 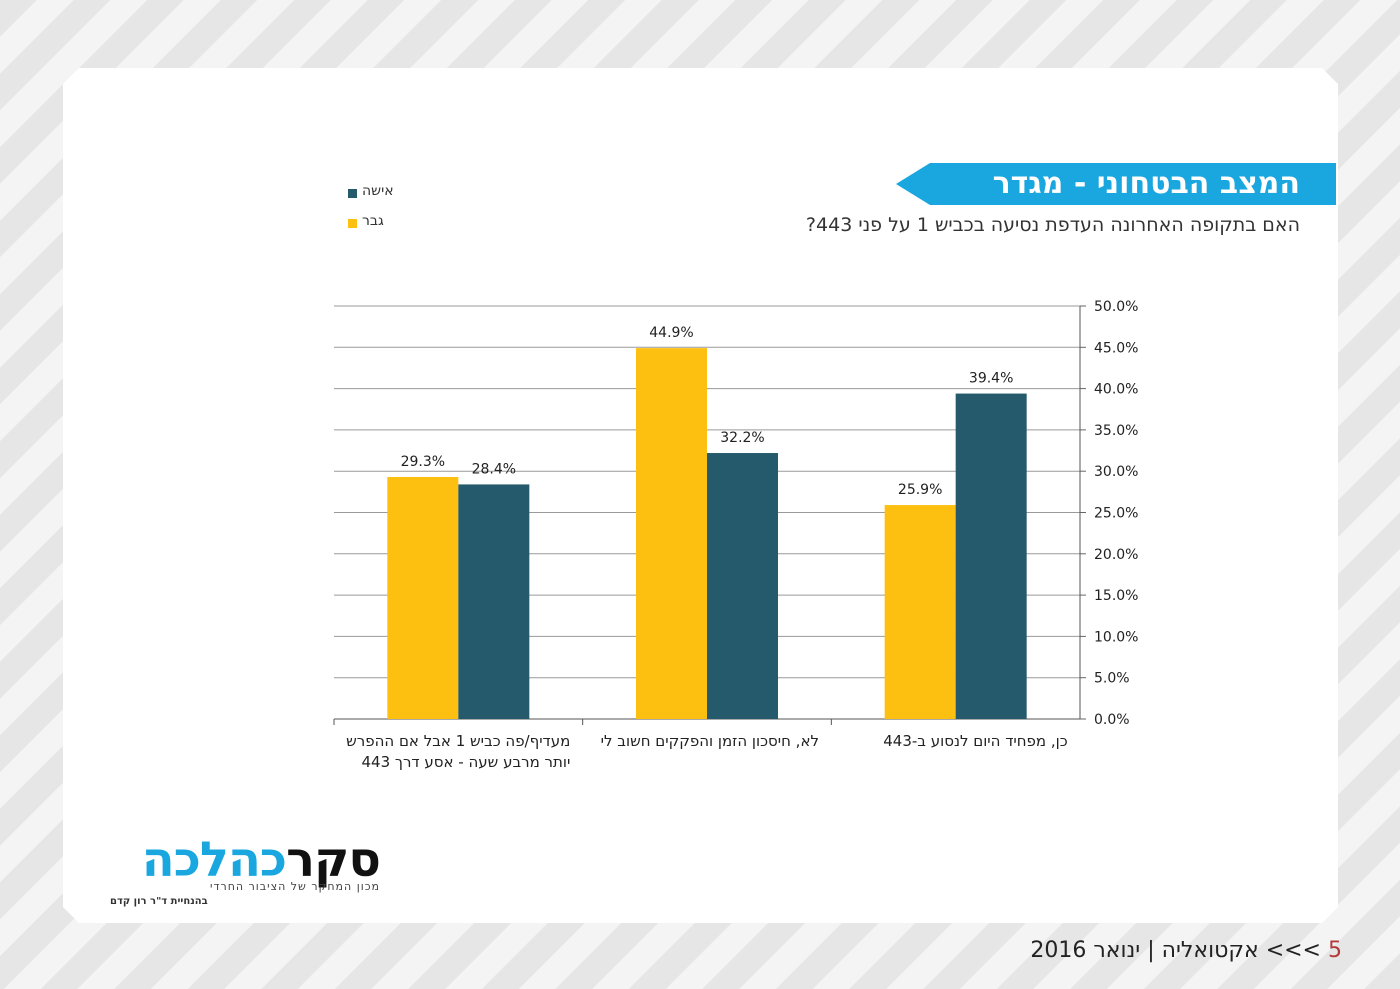 I want to click on legend-swatch-man, so click(x=352, y=223).